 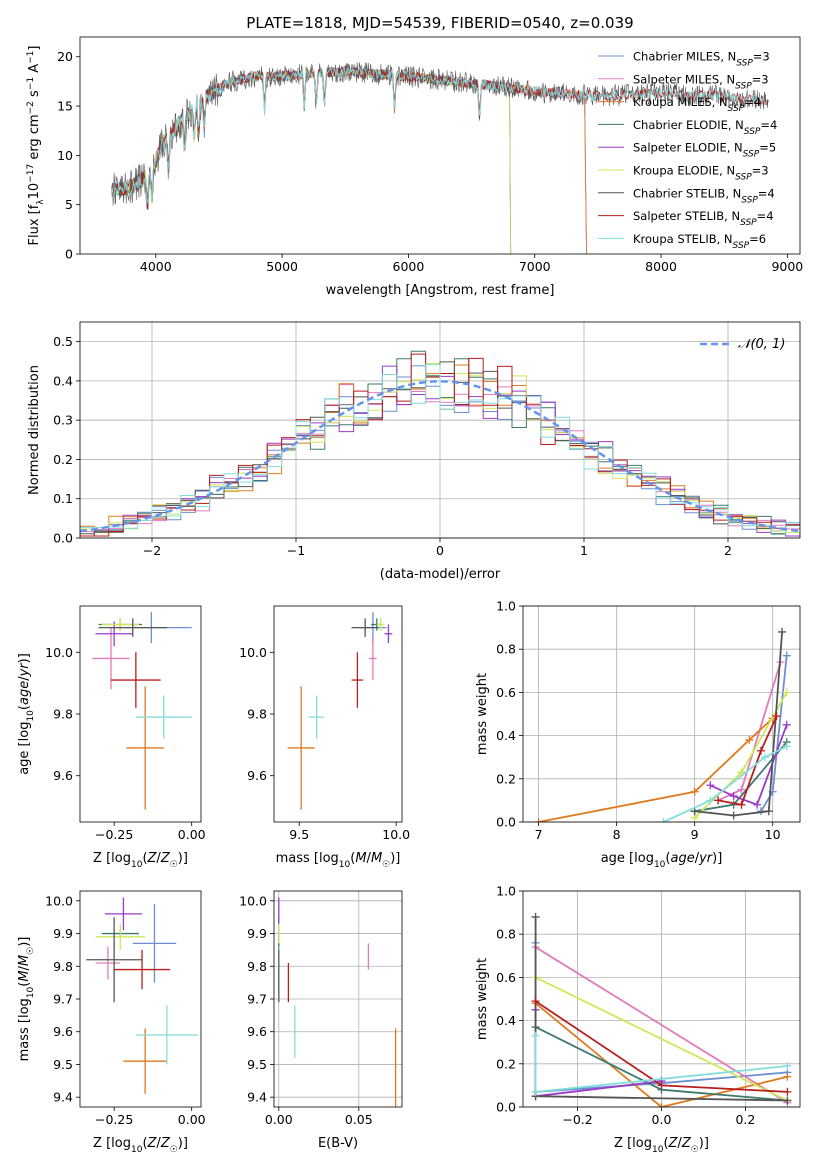 I want to click on legend-entry: Salpeter STELIB, NSSP=4, so click(x=703, y=218).